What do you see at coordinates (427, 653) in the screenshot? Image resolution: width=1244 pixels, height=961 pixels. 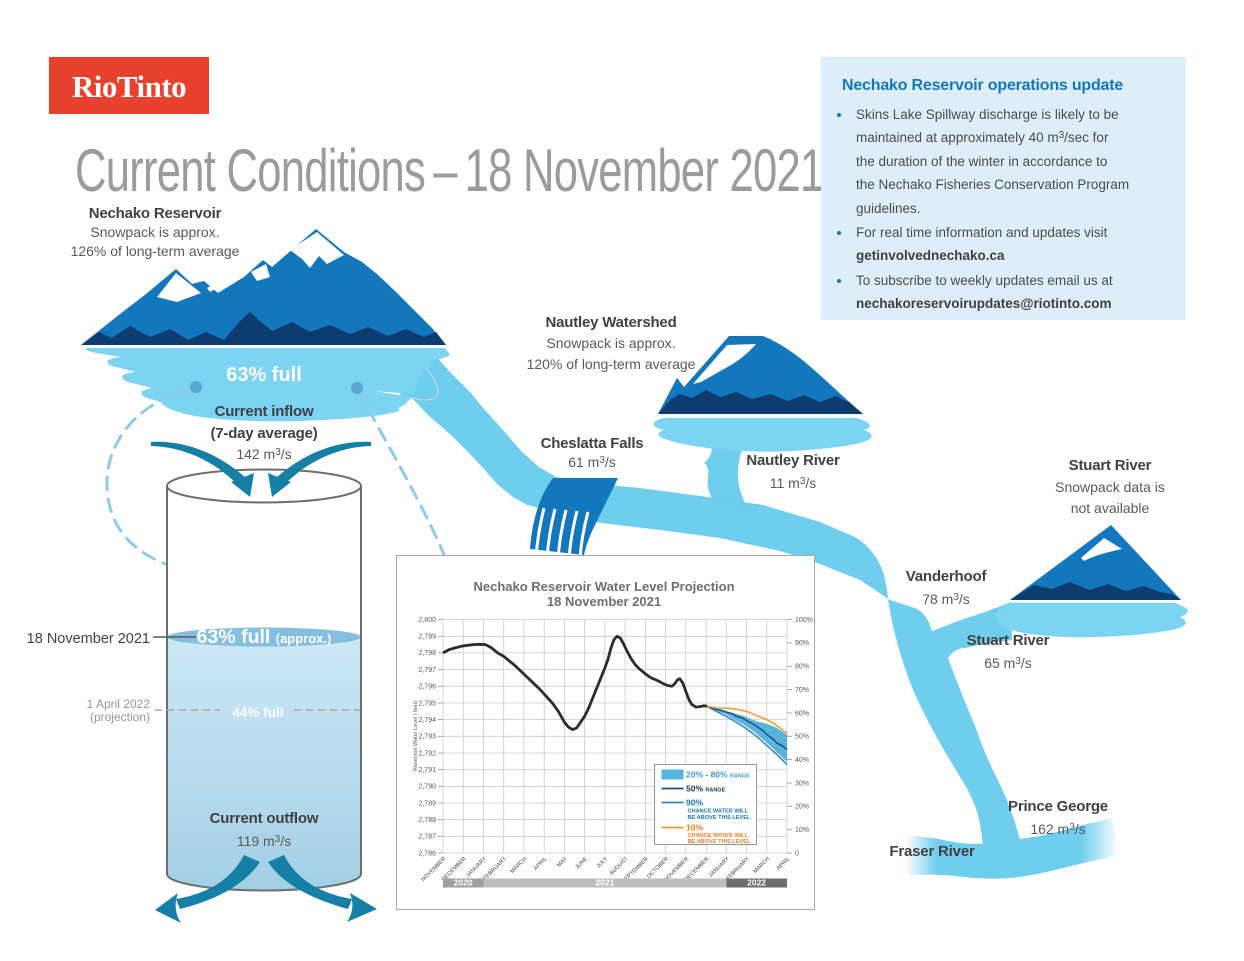 I see `svg-text: 2,798` at bounding box center [427, 653].